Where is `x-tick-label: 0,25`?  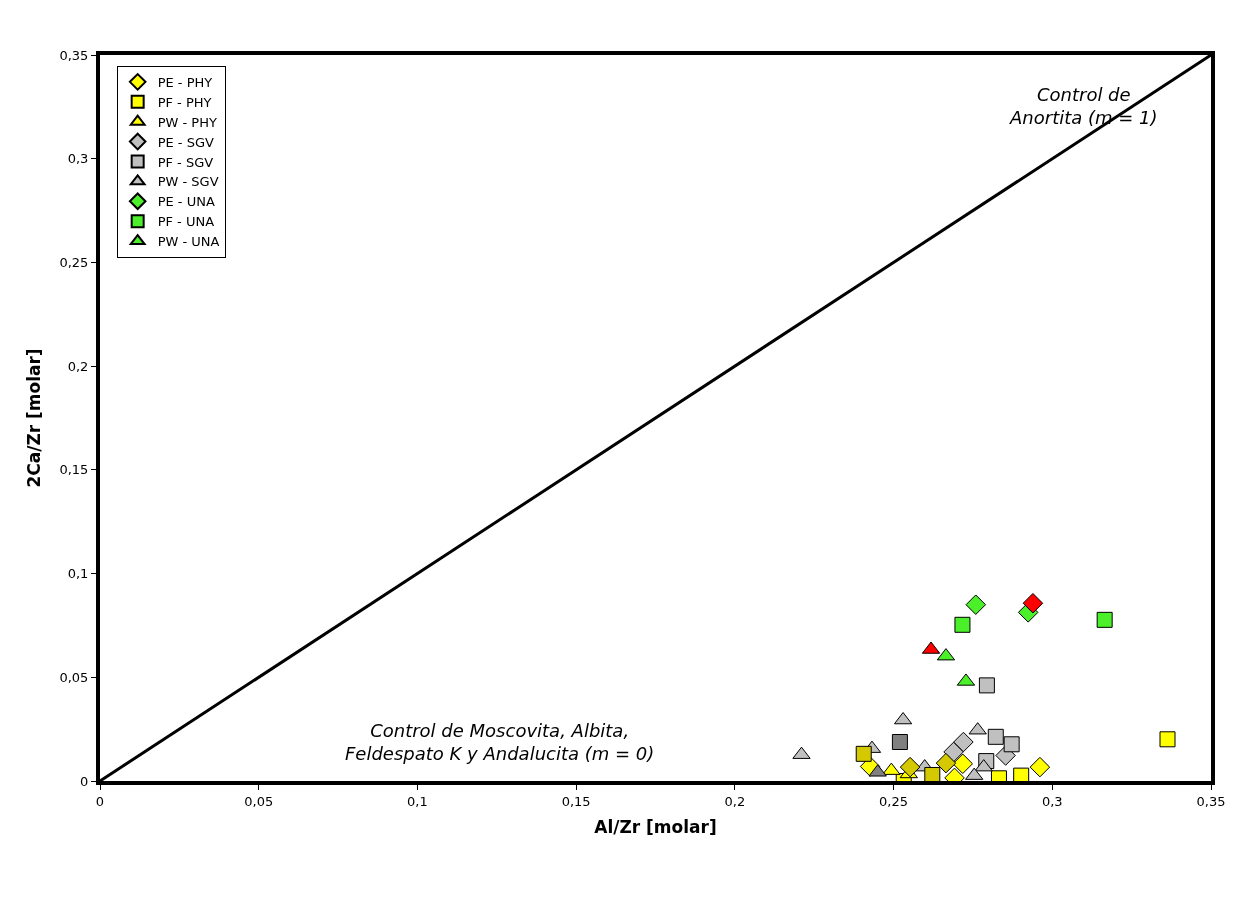 x-tick-label: 0,25 is located at coordinates (894, 801).